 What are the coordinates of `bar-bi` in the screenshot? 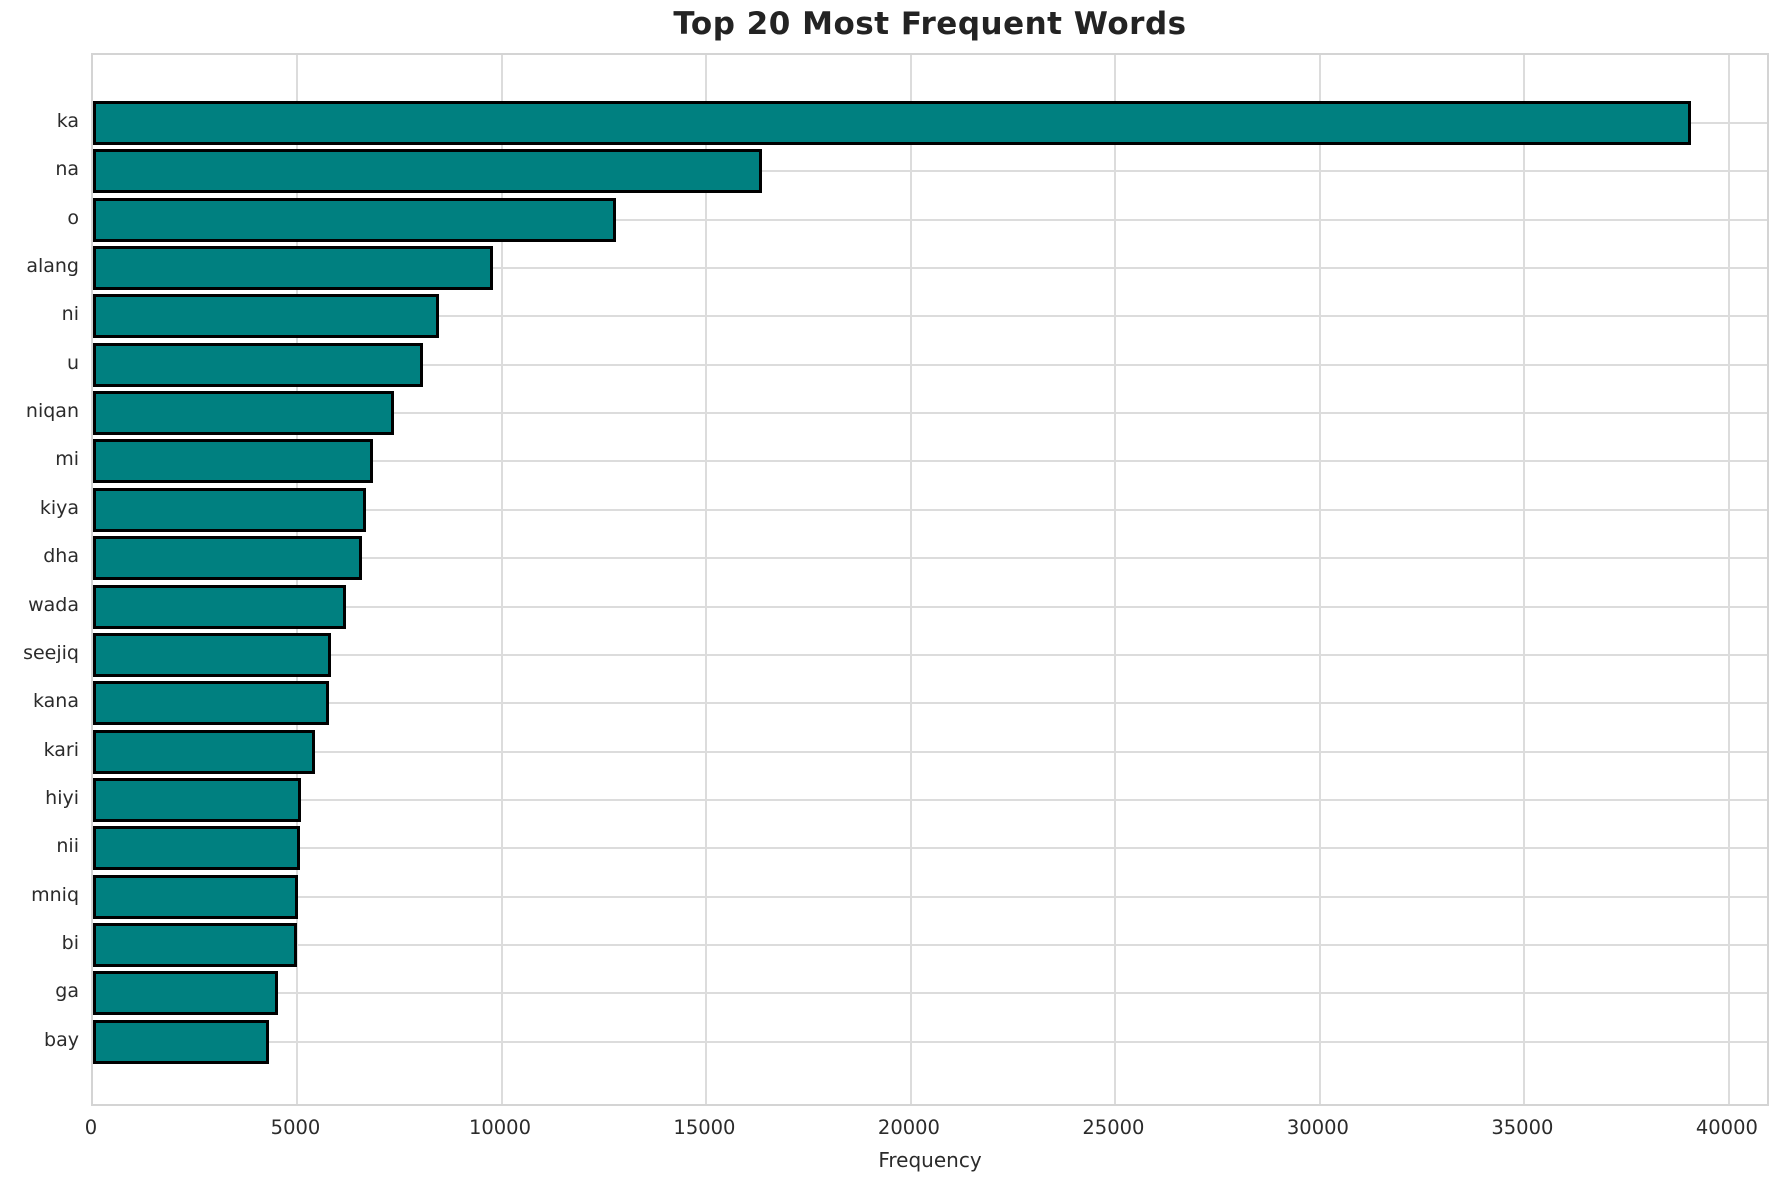 It's located at (195, 944).